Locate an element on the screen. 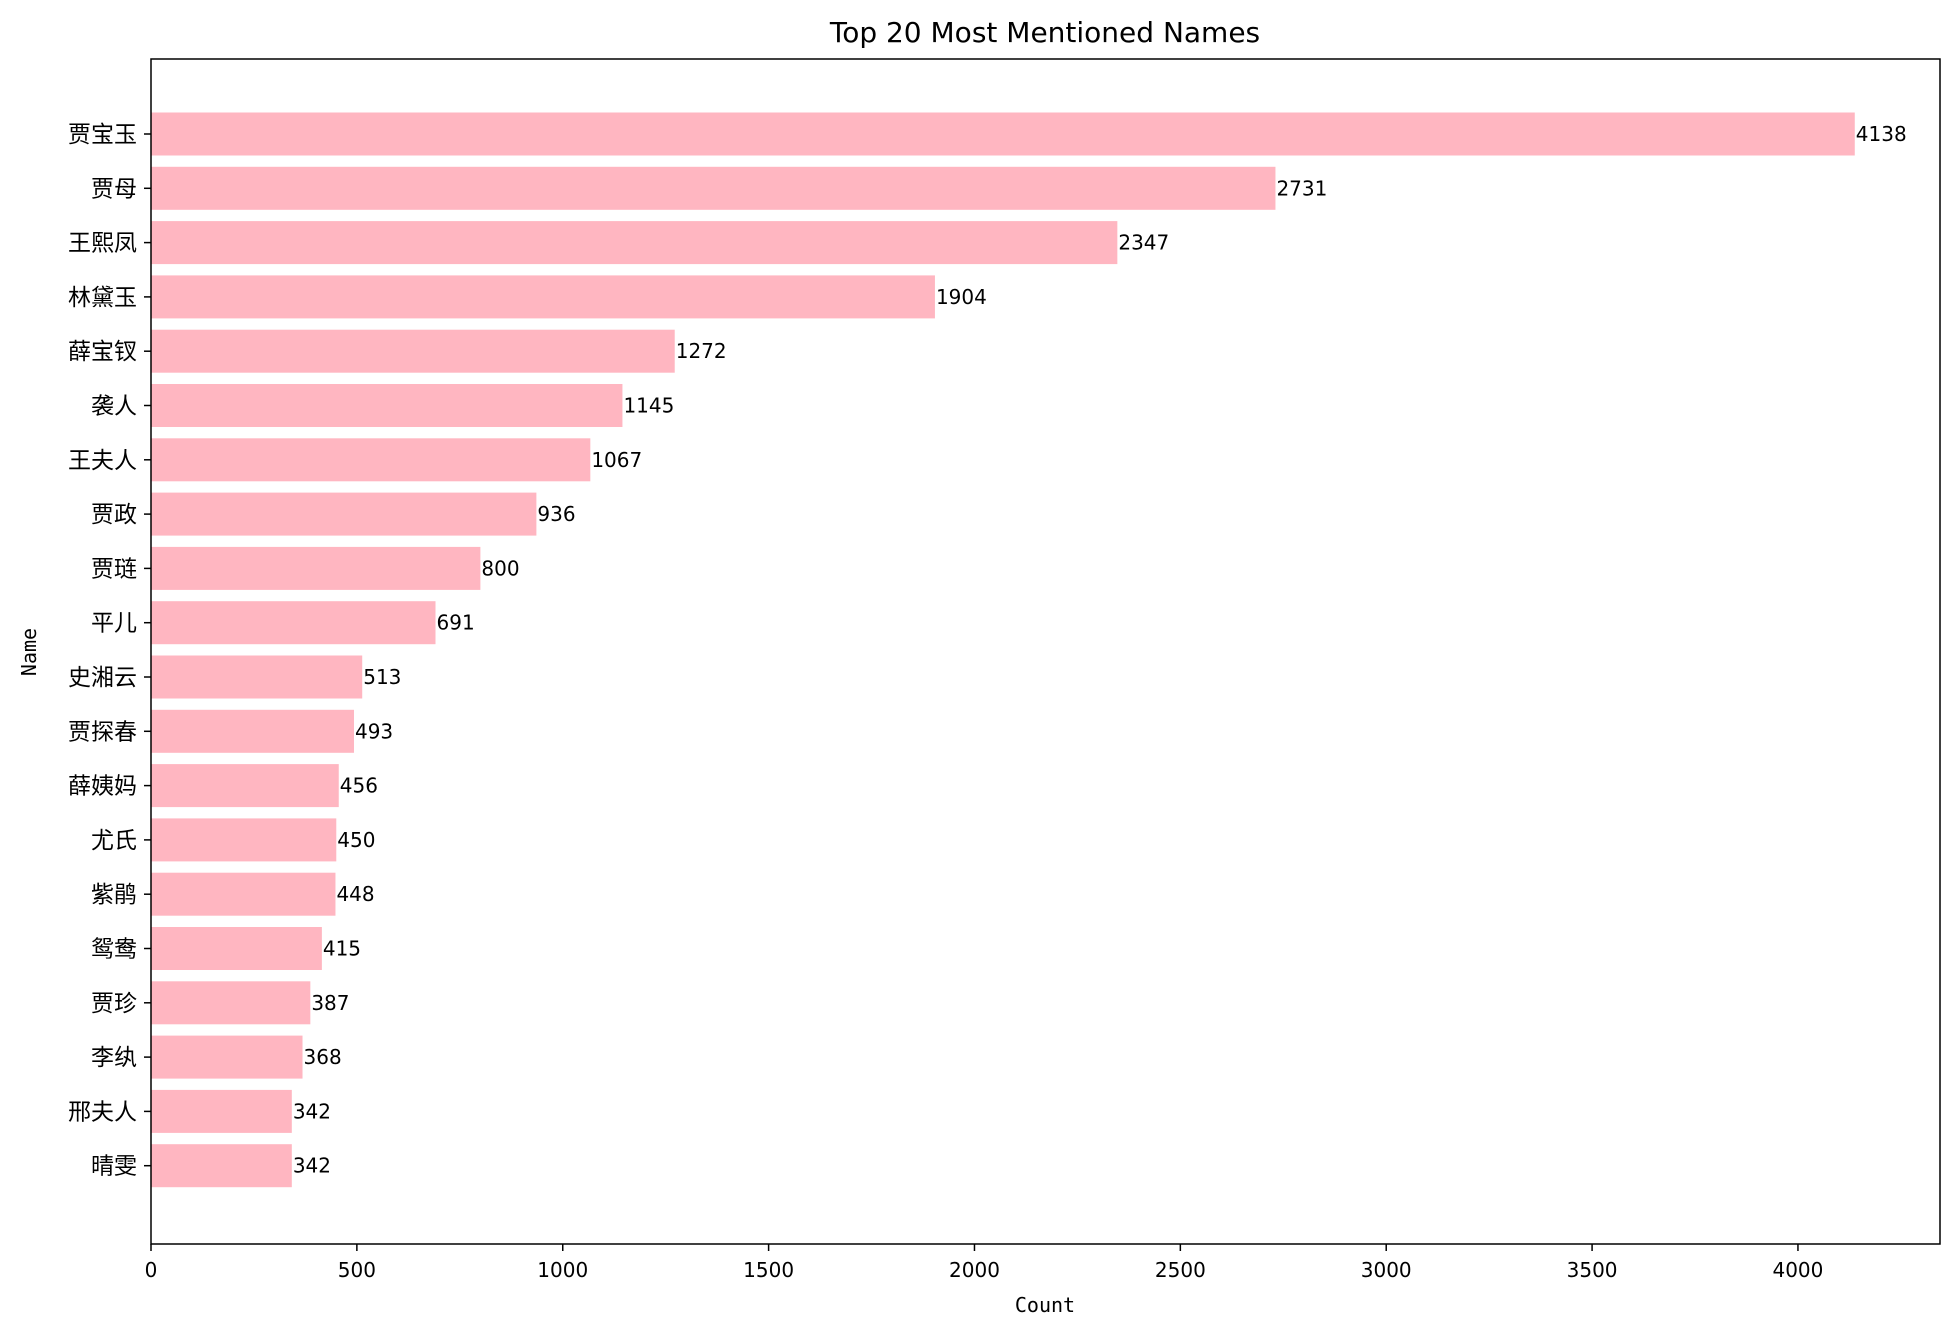  bar-value-label: 448 is located at coordinates (355, 894).